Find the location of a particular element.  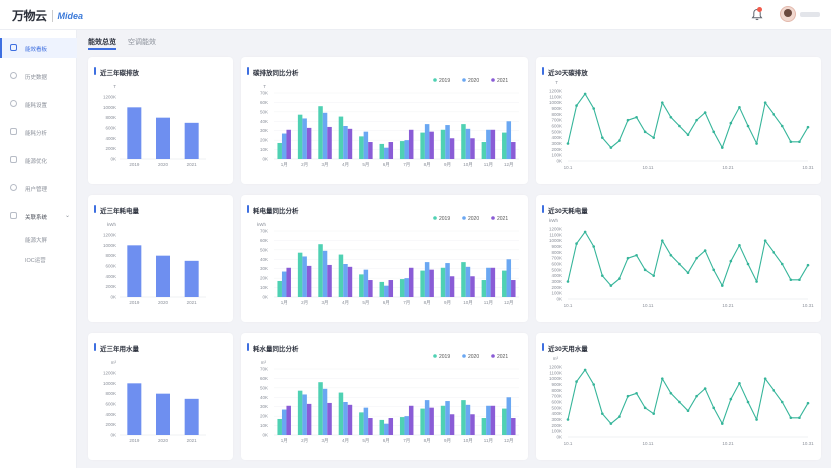

x-tick-label: 4月 is located at coordinates (345, 441).